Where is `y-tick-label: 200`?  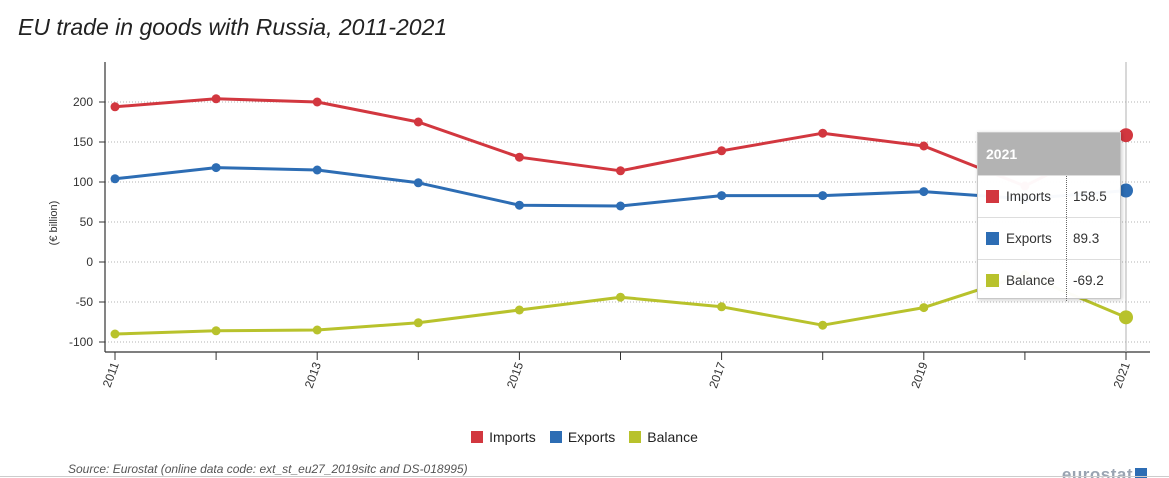 y-tick-label: 200 is located at coordinates (83, 102).